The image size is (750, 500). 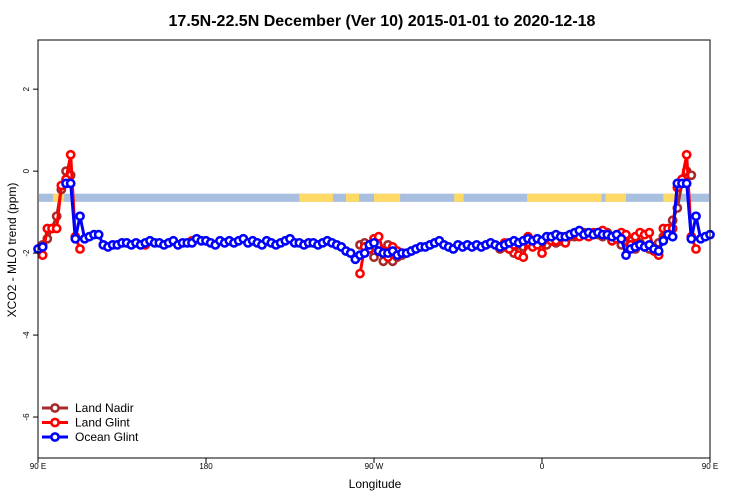 What do you see at coordinates (107, 437) in the screenshot?
I see `legend-label-ocean-glint: Ocean Glint` at bounding box center [107, 437].